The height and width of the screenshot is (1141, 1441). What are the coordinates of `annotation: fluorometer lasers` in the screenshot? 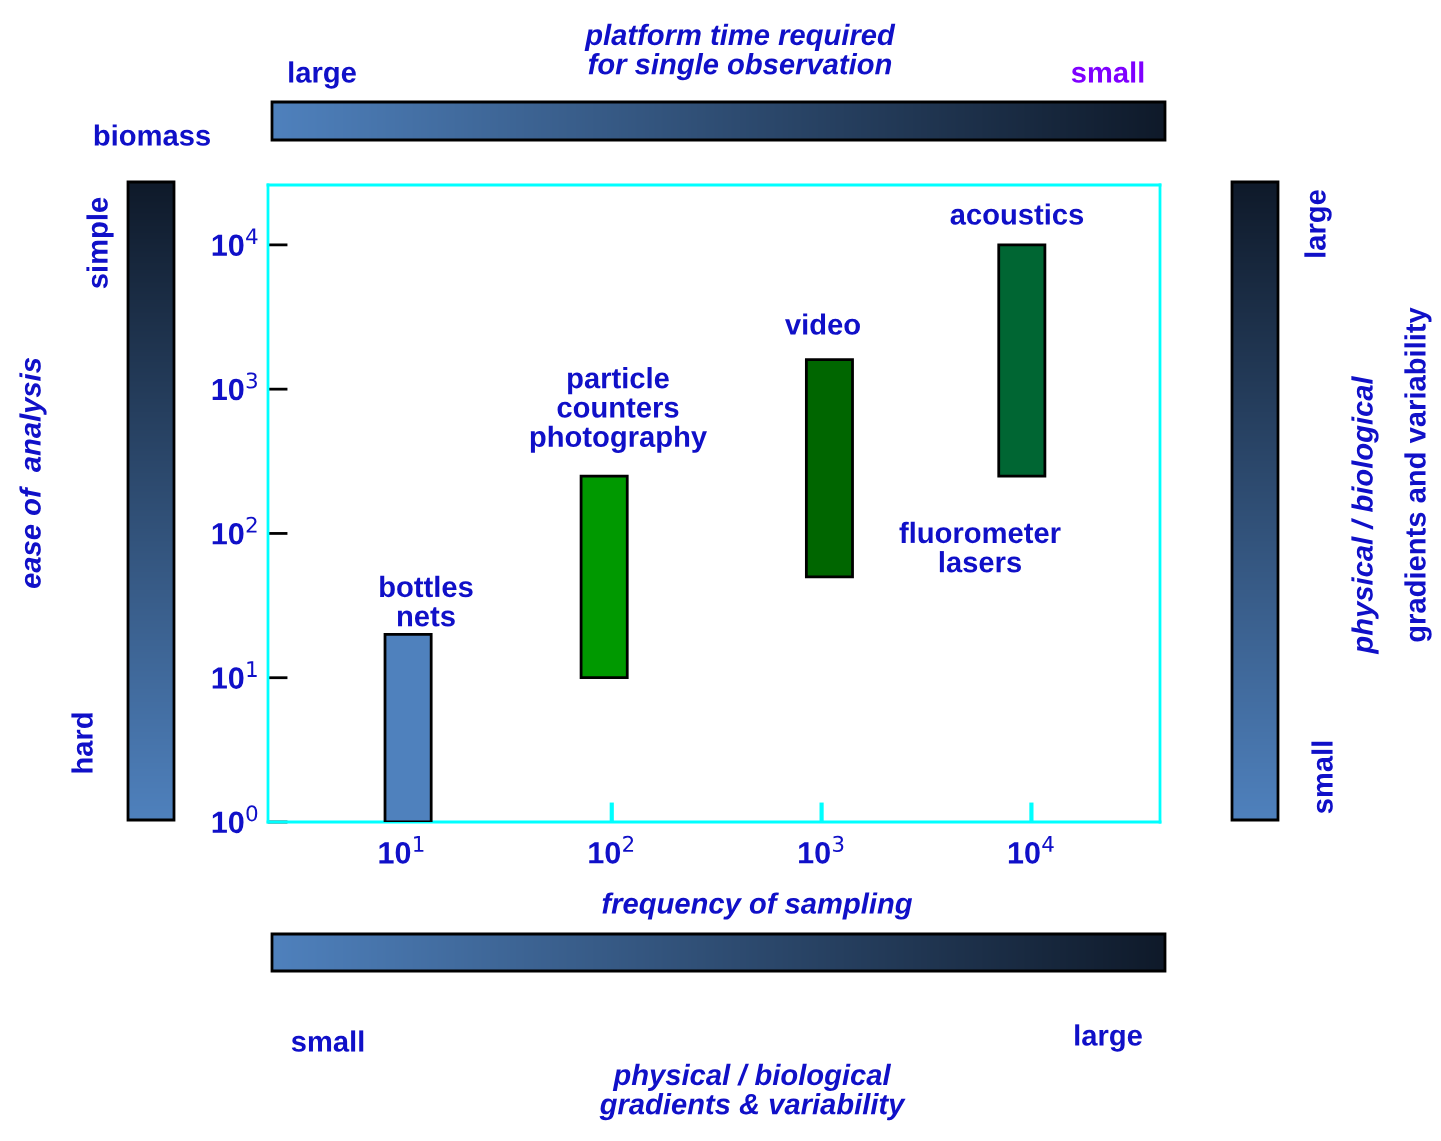 It's located at (980, 547).